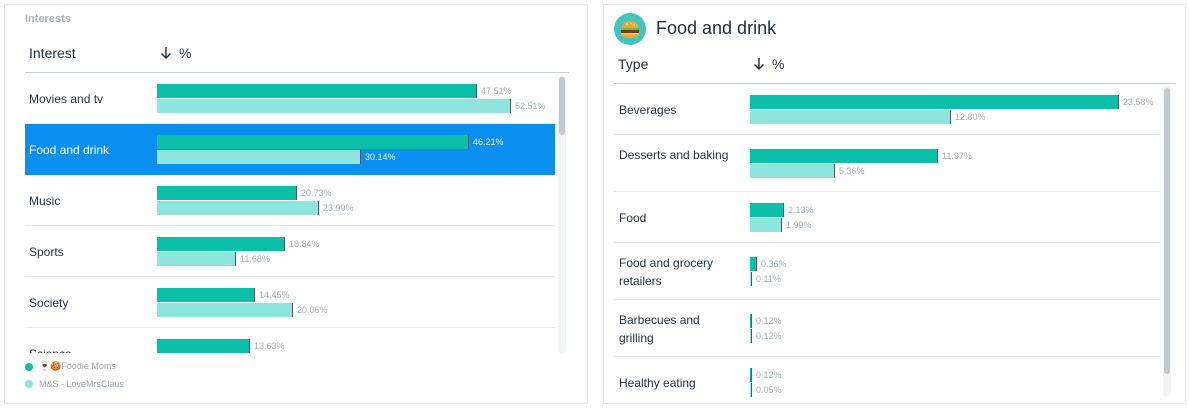 The image size is (1189, 408). I want to click on percent-label: 30.14%, so click(380, 157).